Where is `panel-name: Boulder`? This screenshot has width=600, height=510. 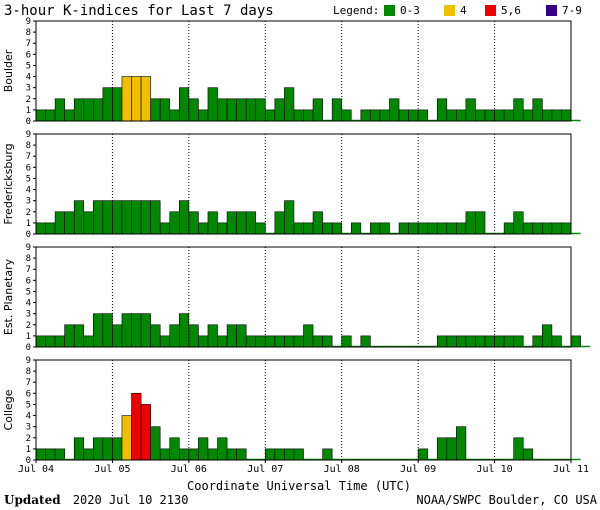
panel-name: Boulder is located at coordinates (8, 70).